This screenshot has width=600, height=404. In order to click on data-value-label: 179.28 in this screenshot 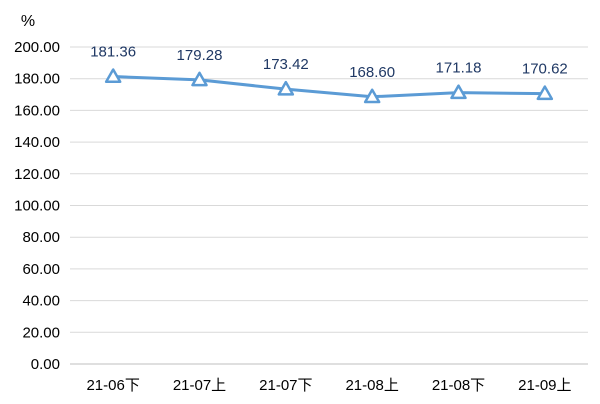, I will do `click(200, 55)`.